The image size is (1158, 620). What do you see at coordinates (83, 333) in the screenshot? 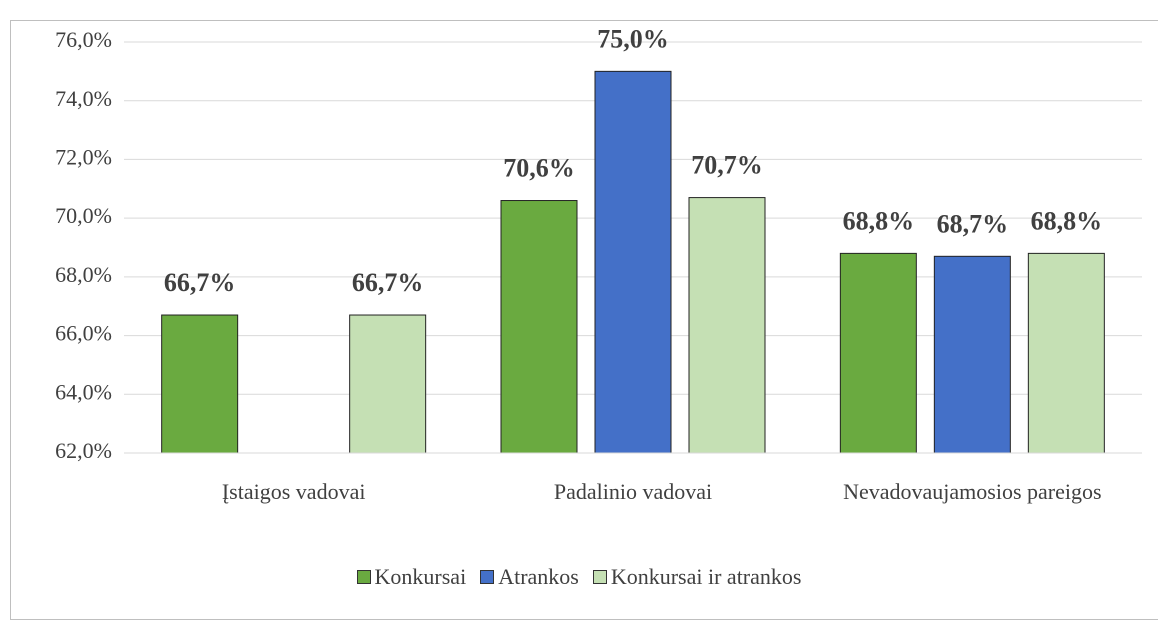
I see `y-tick-label: 66,0%` at bounding box center [83, 333].